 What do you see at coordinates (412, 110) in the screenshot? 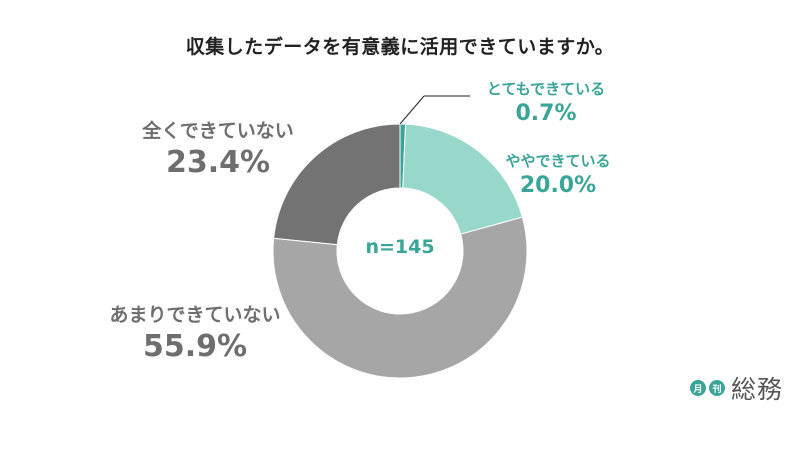
I see `leader-line` at bounding box center [412, 110].